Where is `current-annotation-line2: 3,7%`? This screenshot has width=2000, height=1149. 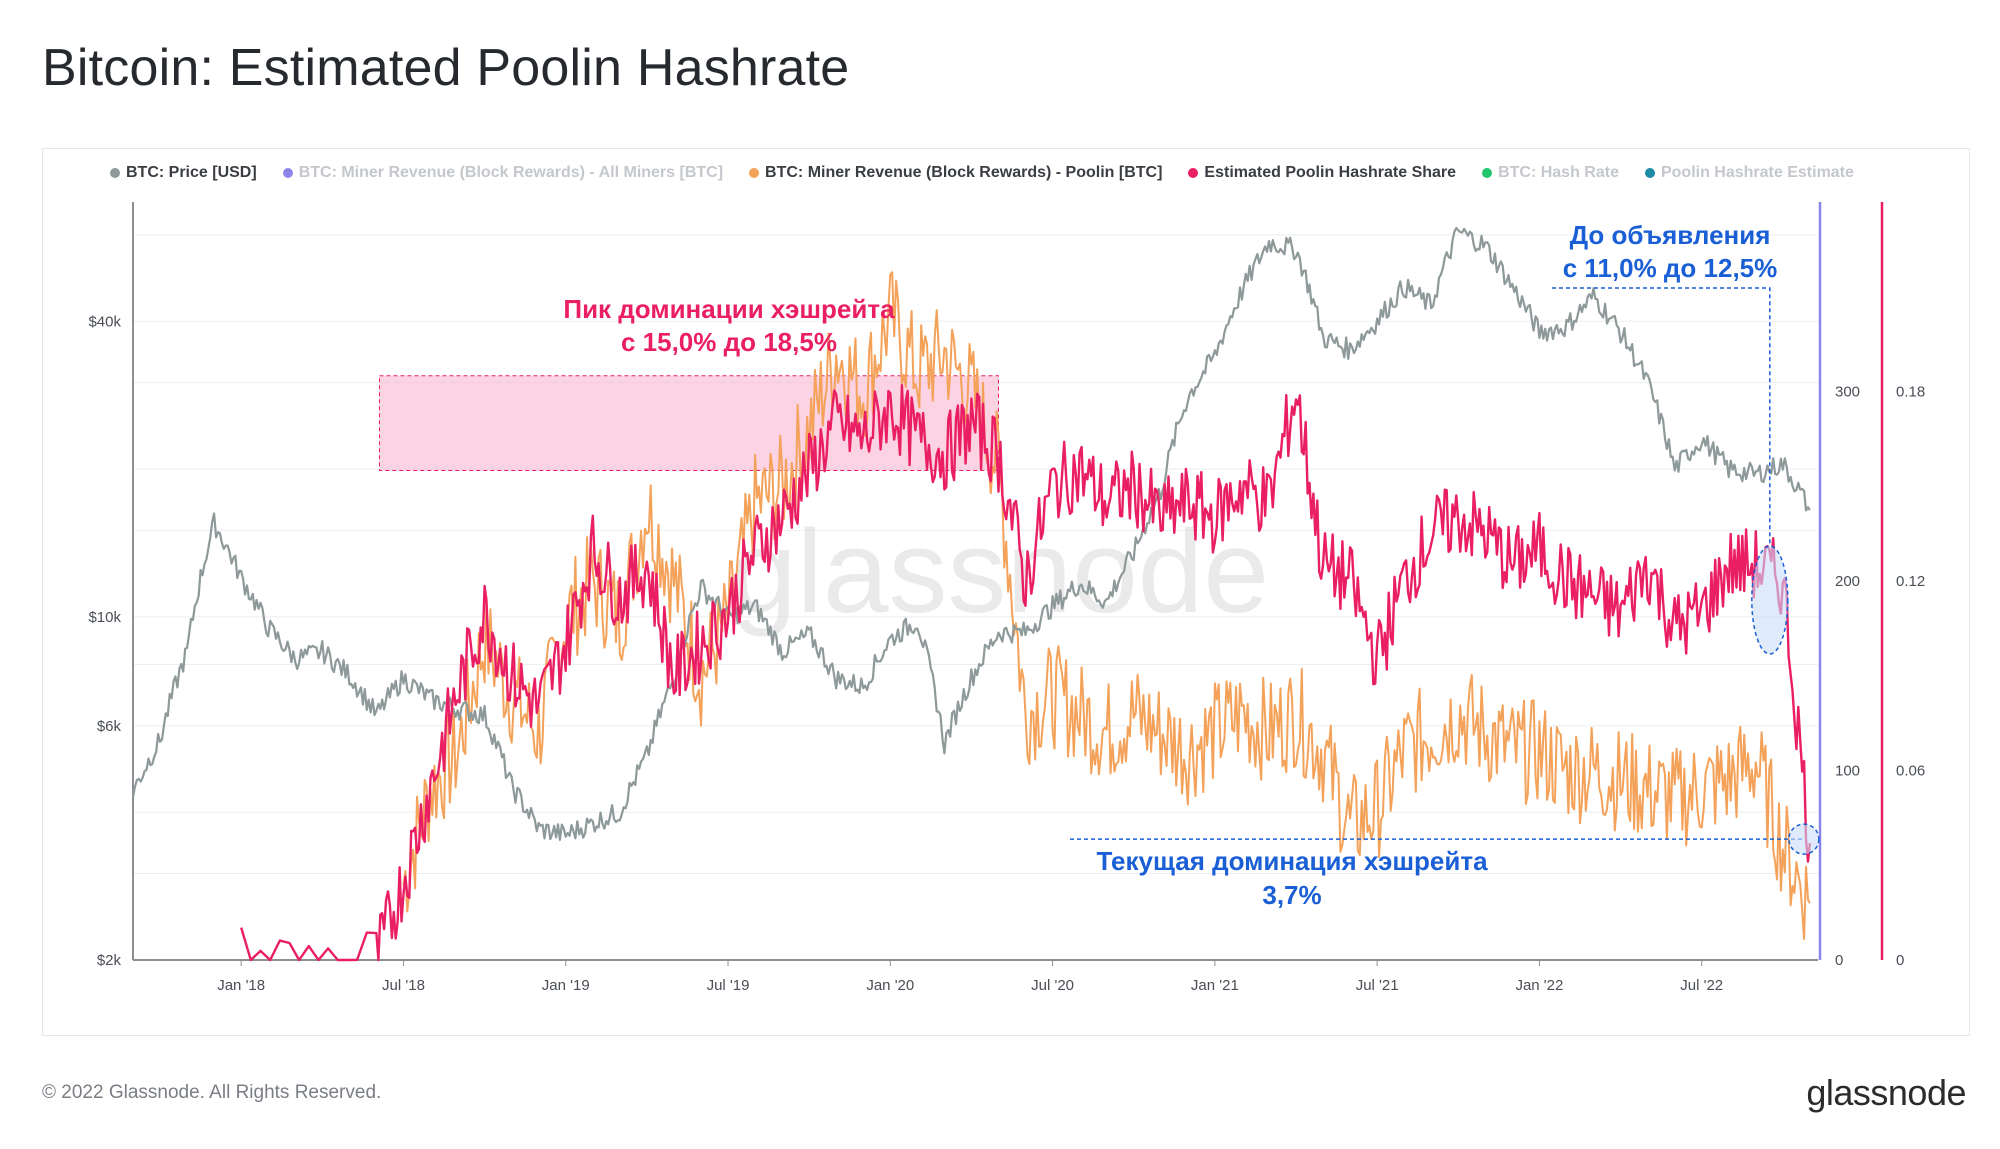
current-annotation-line2: 3,7% is located at coordinates (1291, 895).